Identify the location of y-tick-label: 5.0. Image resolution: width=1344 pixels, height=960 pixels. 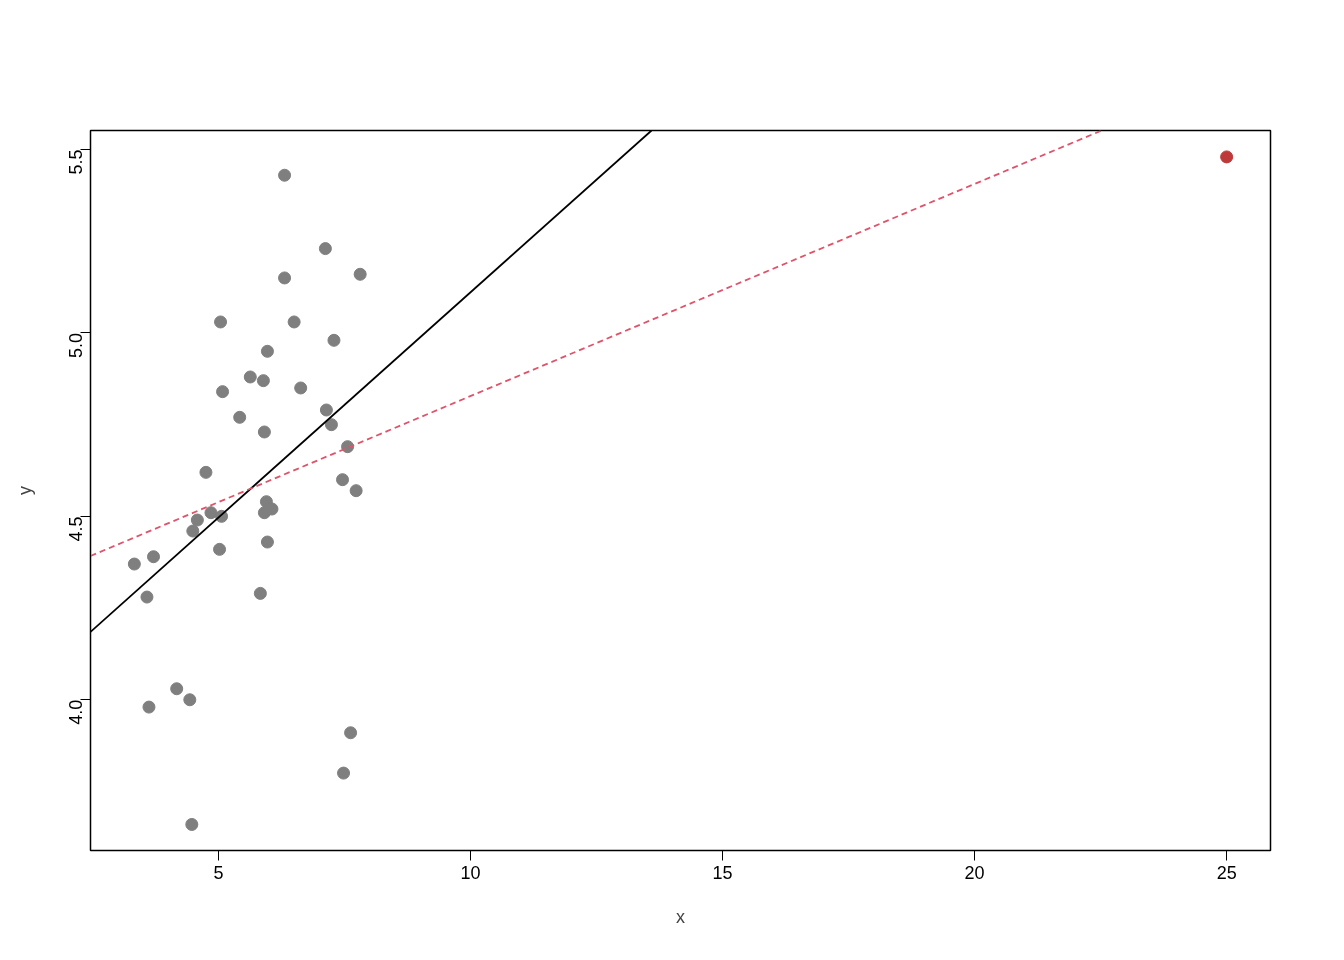
(76, 345).